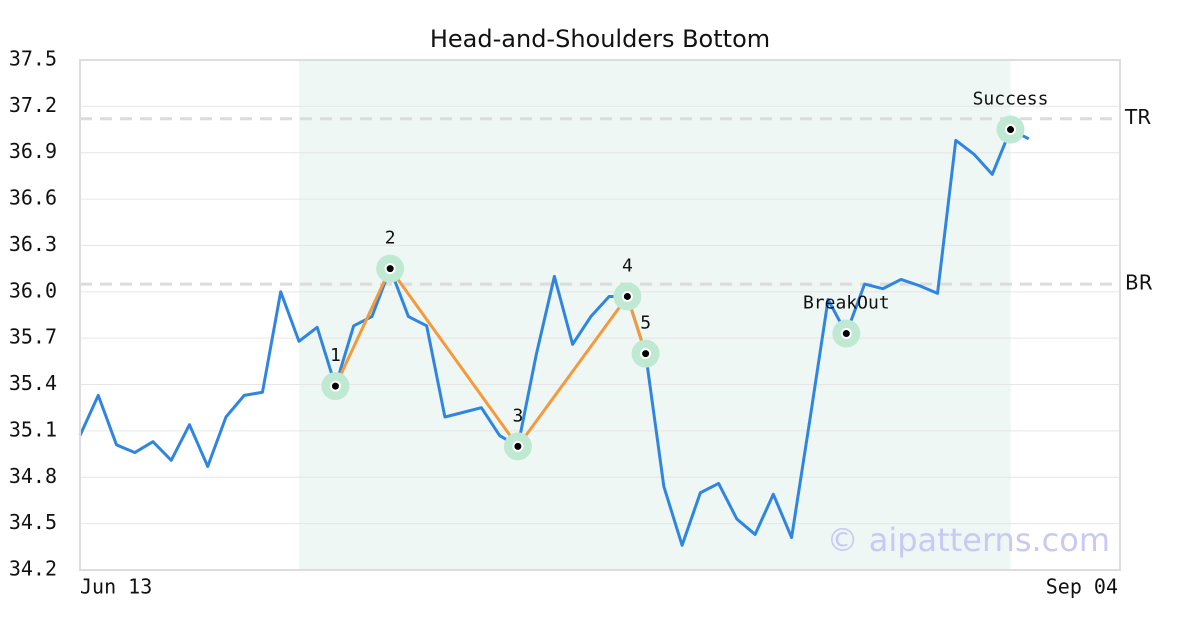 This screenshot has height=630, width=1200. Describe the element at coordinates (1137, 117) in the screenshot. I see `level-label: TR` at that location.